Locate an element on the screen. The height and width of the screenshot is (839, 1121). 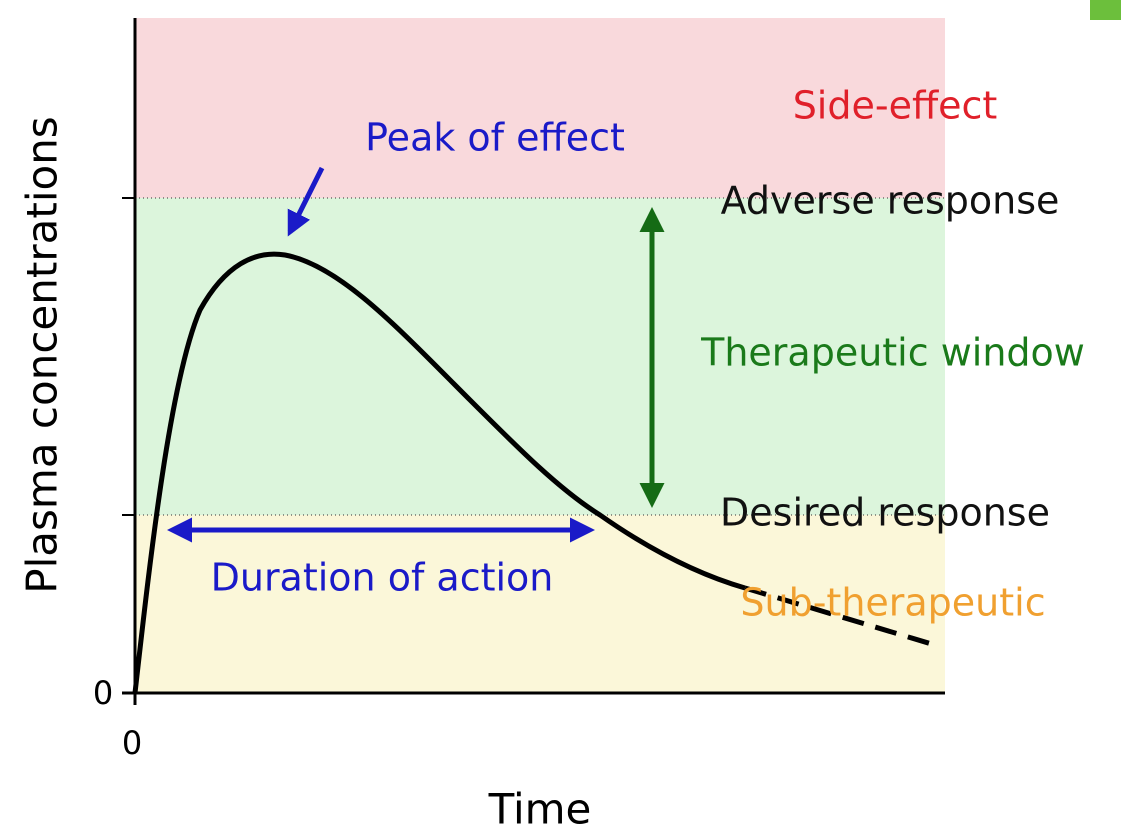
peak-arrow is located at coordinates (306, 201).